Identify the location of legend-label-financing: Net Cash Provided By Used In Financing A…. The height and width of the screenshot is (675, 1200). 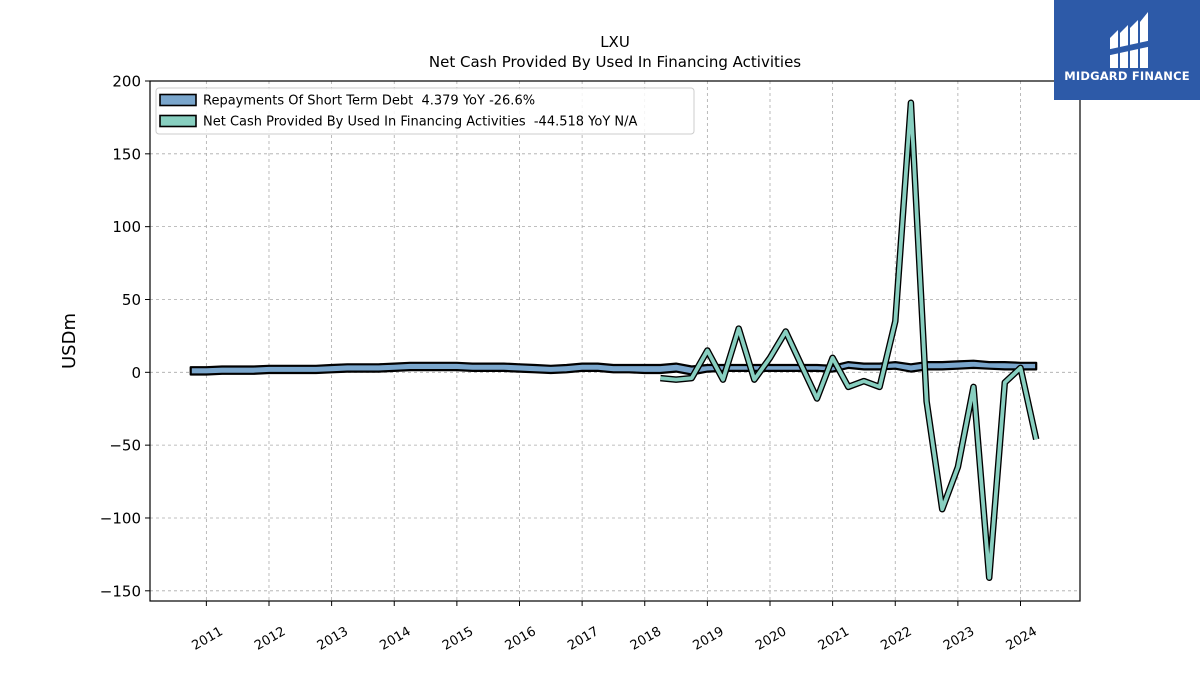
(420, 122).